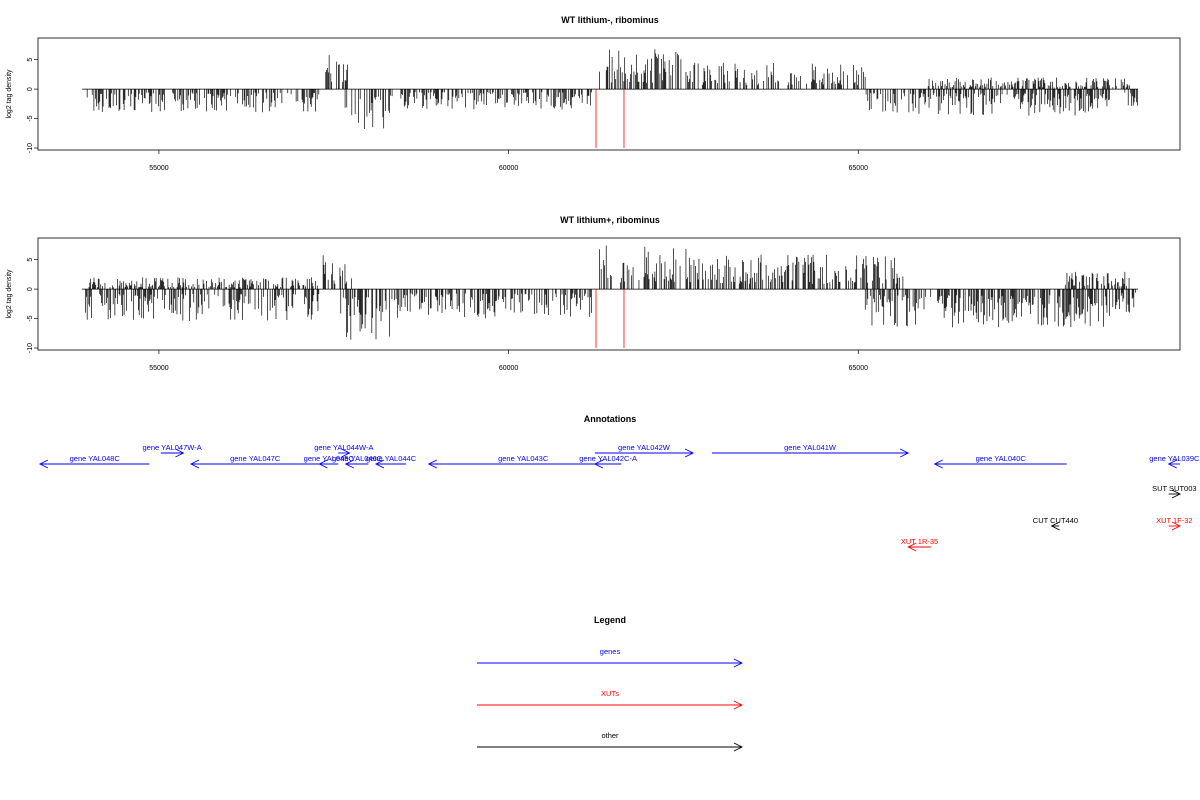 The height and width of the screenshot is (800, 1200). I want to click on feature-label: gene YAL041W, so click(810, 447).